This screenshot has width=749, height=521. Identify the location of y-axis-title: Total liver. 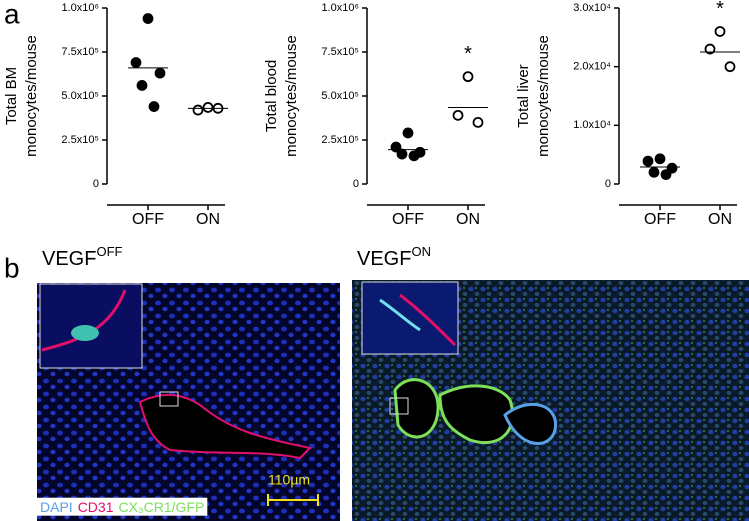
(523, 95).